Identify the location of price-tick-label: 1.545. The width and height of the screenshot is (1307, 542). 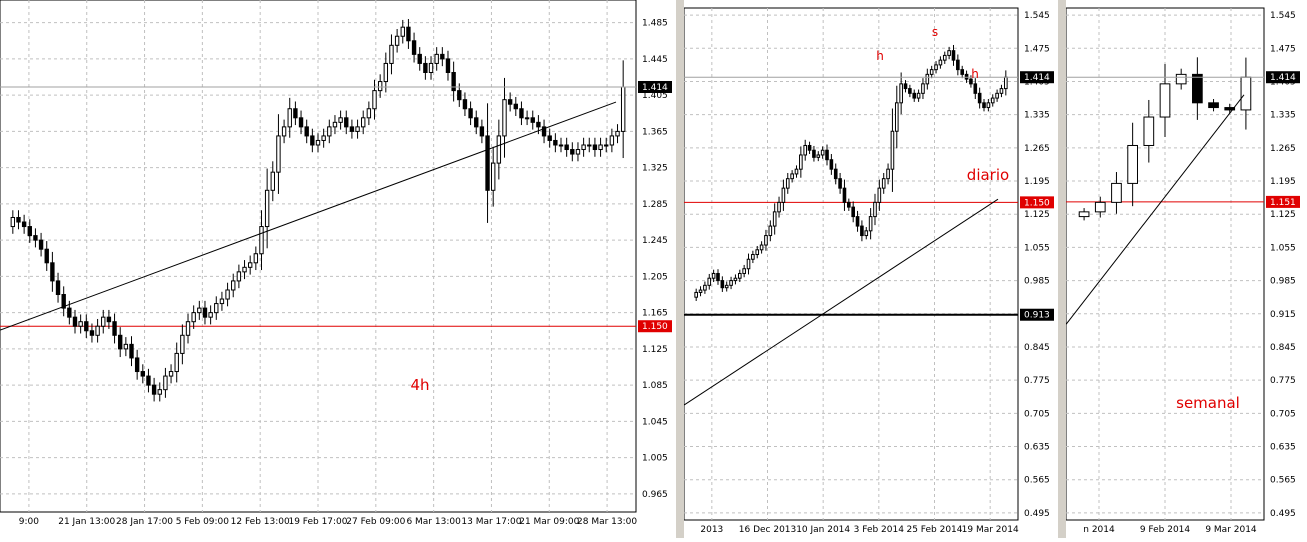
(1283, 16).